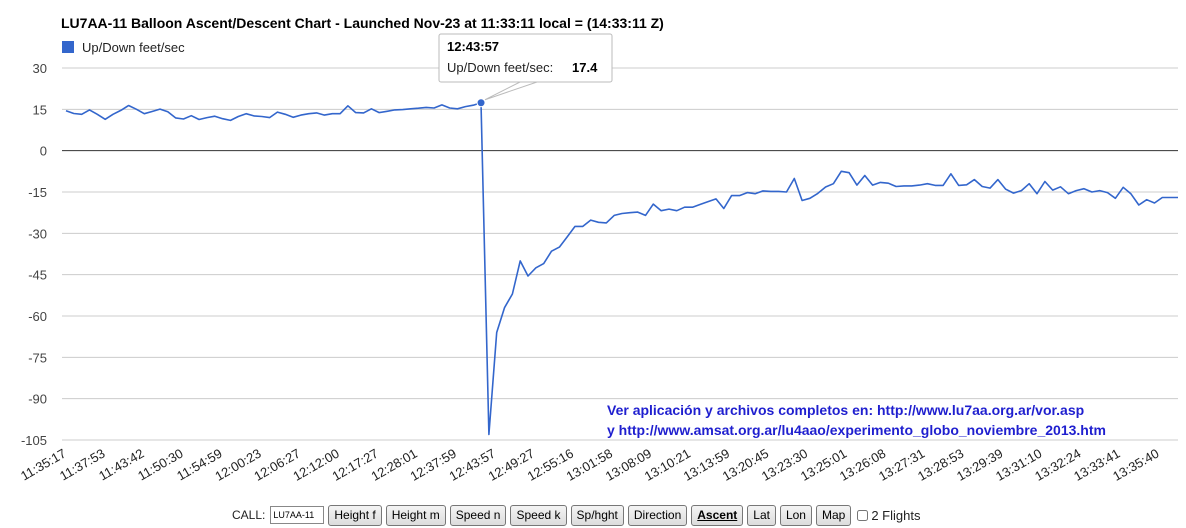 The image size is (1186, 528). Describe the element at coordinates (585, 67) in the screenshot. I see `tooltip-value: 17.4` at that location.